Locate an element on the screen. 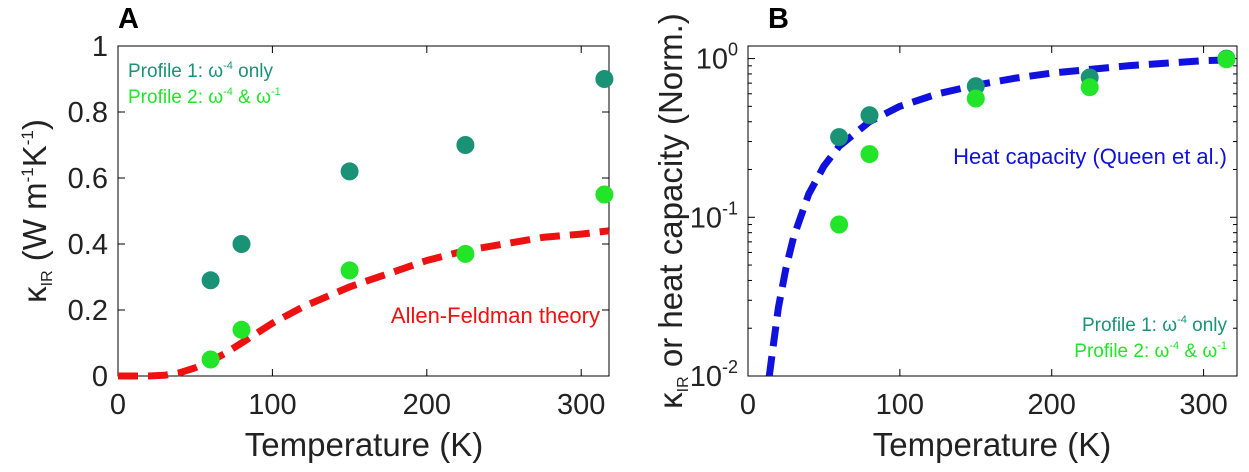 The width and height of the screenshot is (1249, 472). y-tick-label: 10⁻² is located at coordinates (714, 375).